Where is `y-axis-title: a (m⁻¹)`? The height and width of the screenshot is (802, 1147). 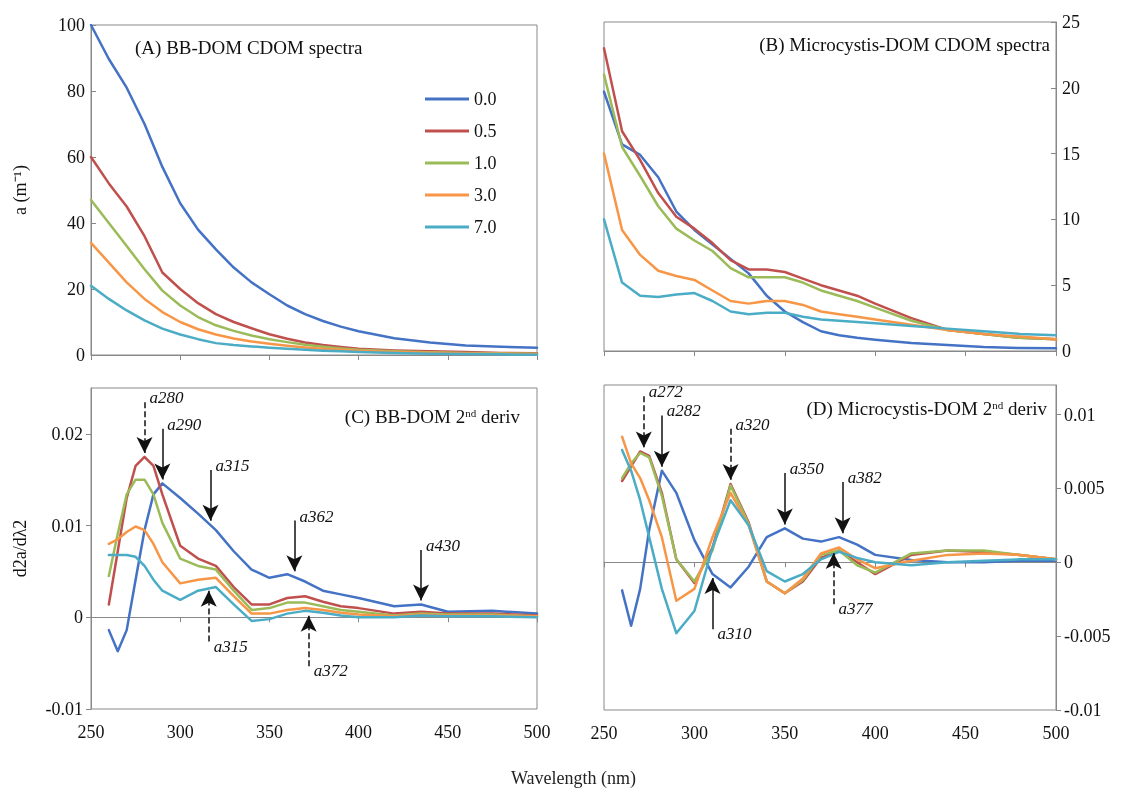 y-axis-title: a (m⁻¹) is located at coordinates (20, 190).